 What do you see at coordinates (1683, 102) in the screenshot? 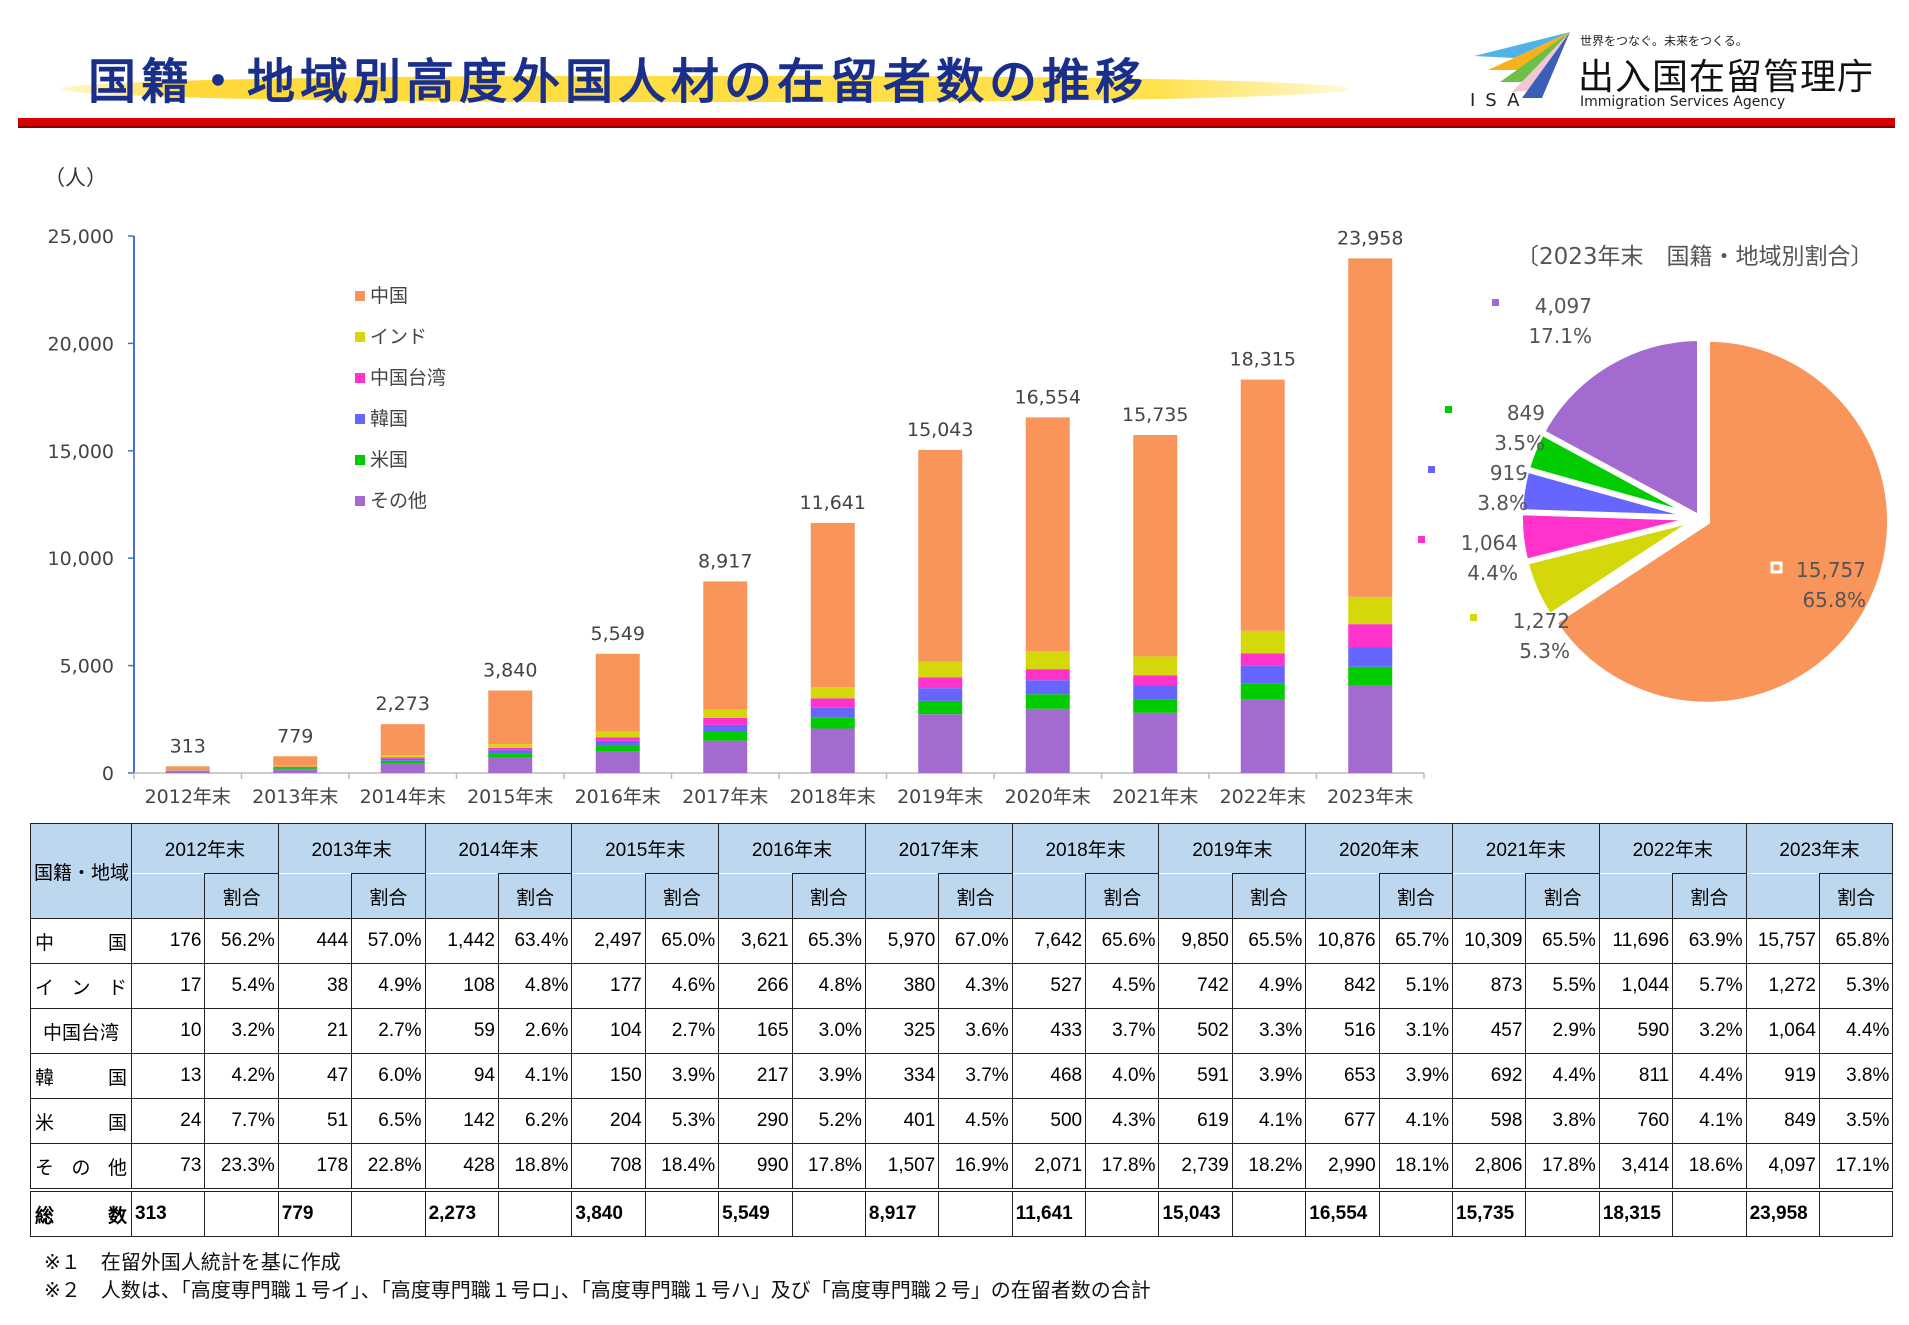
I see `logo-english: Immigration Services Agency` at bounding box center [1683, 102].